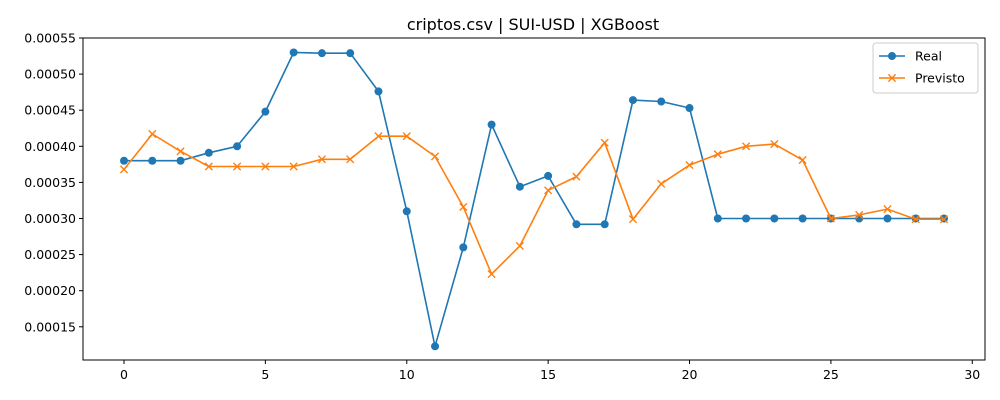  Describe the element at coordinates (831, 374) in the screenshot. I see `x-tick-label: 25` at that location.